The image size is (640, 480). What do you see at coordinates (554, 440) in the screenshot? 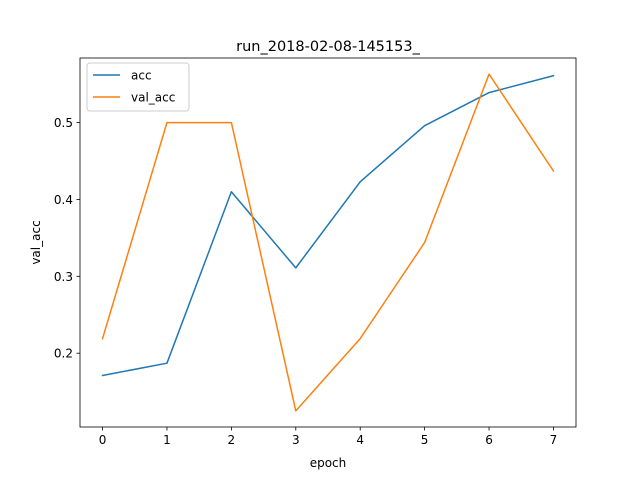
I see `x-tick-label: 7` at bounding box center [554, 440].